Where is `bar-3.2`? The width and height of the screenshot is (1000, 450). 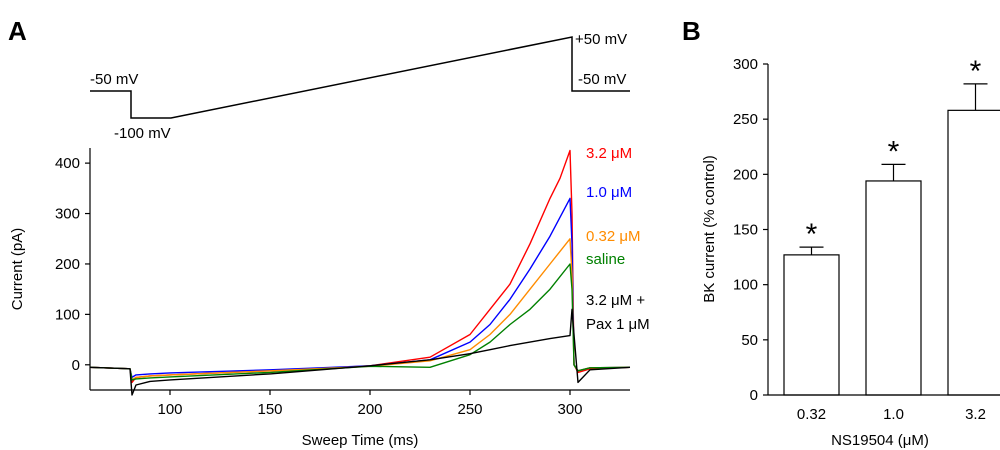
bar-3.2 is located at coordinates (973, 252).